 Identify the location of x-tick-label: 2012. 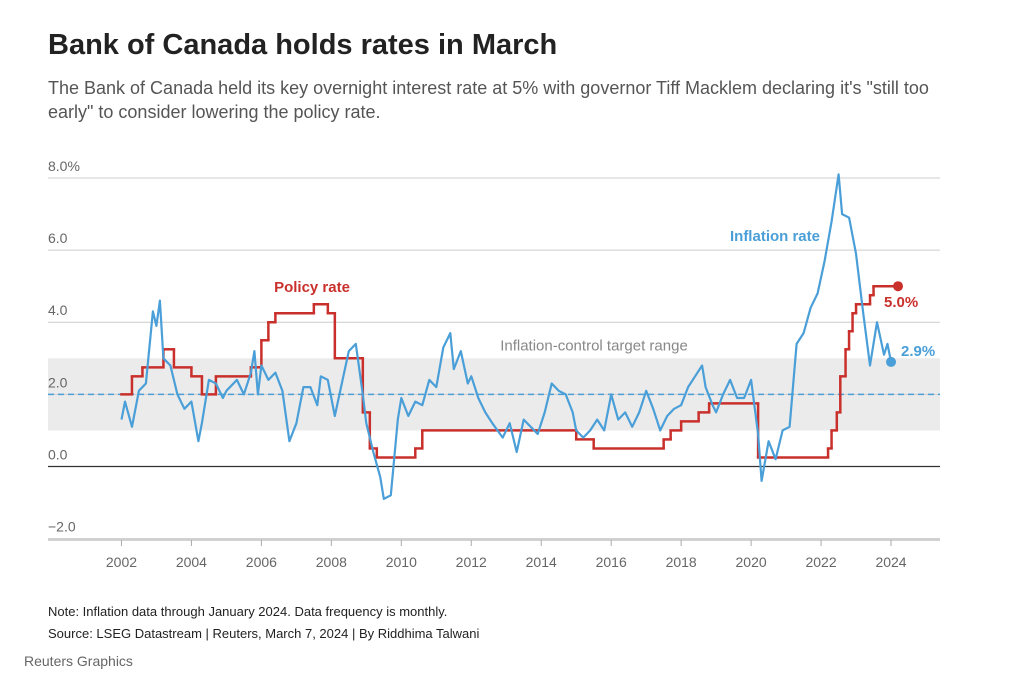
(471, 562).